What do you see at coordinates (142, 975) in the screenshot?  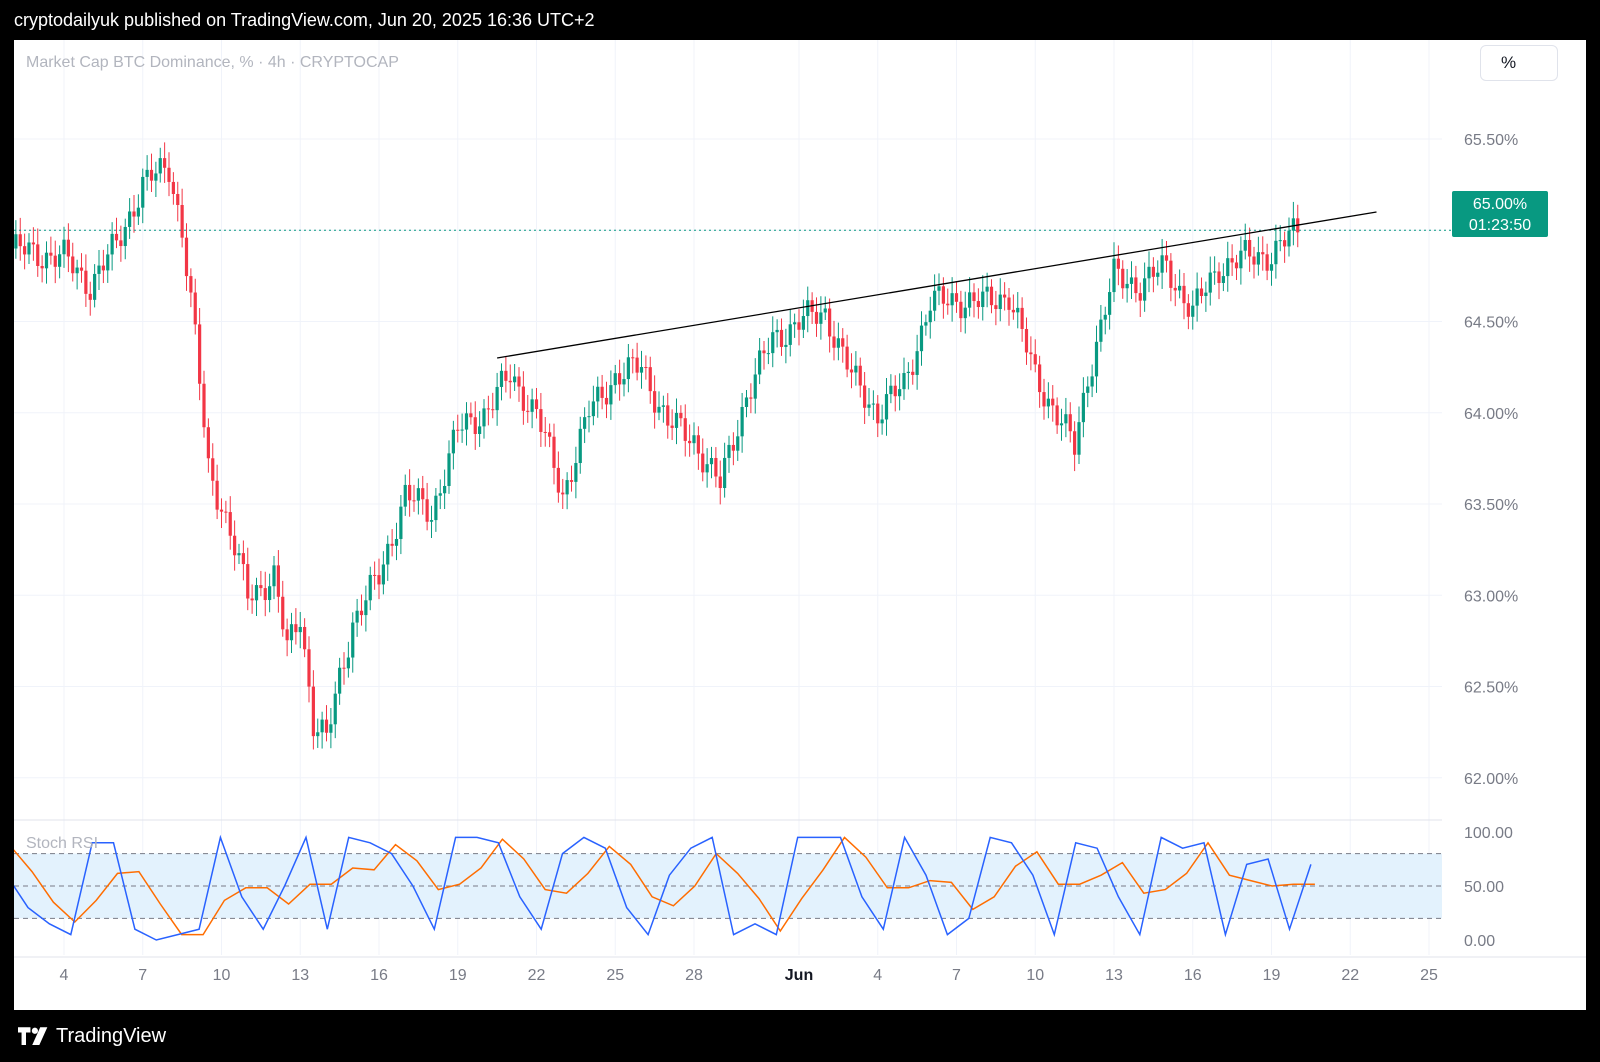 I see `x-tick-label: 7` at bounding box center [142, 975].